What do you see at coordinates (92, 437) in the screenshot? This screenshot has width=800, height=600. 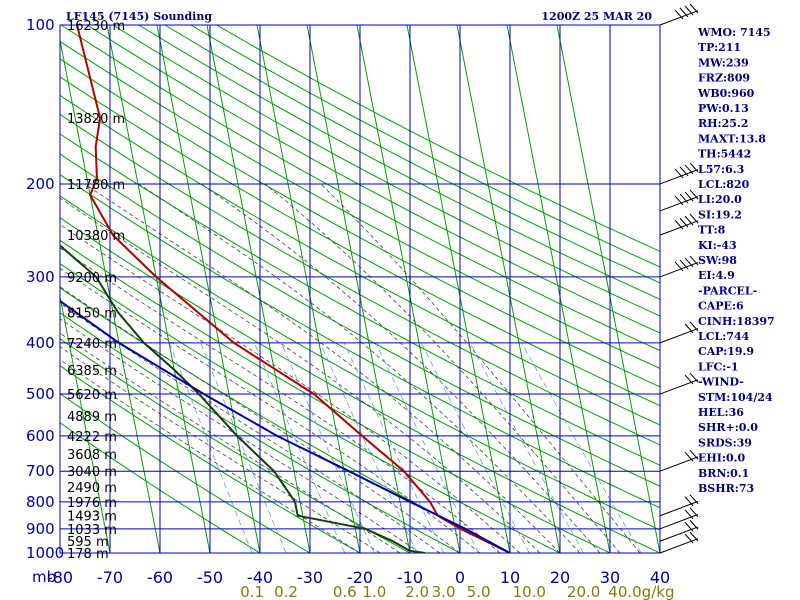 I see `height-label: 4222 m` at bounding box center [92, 437].